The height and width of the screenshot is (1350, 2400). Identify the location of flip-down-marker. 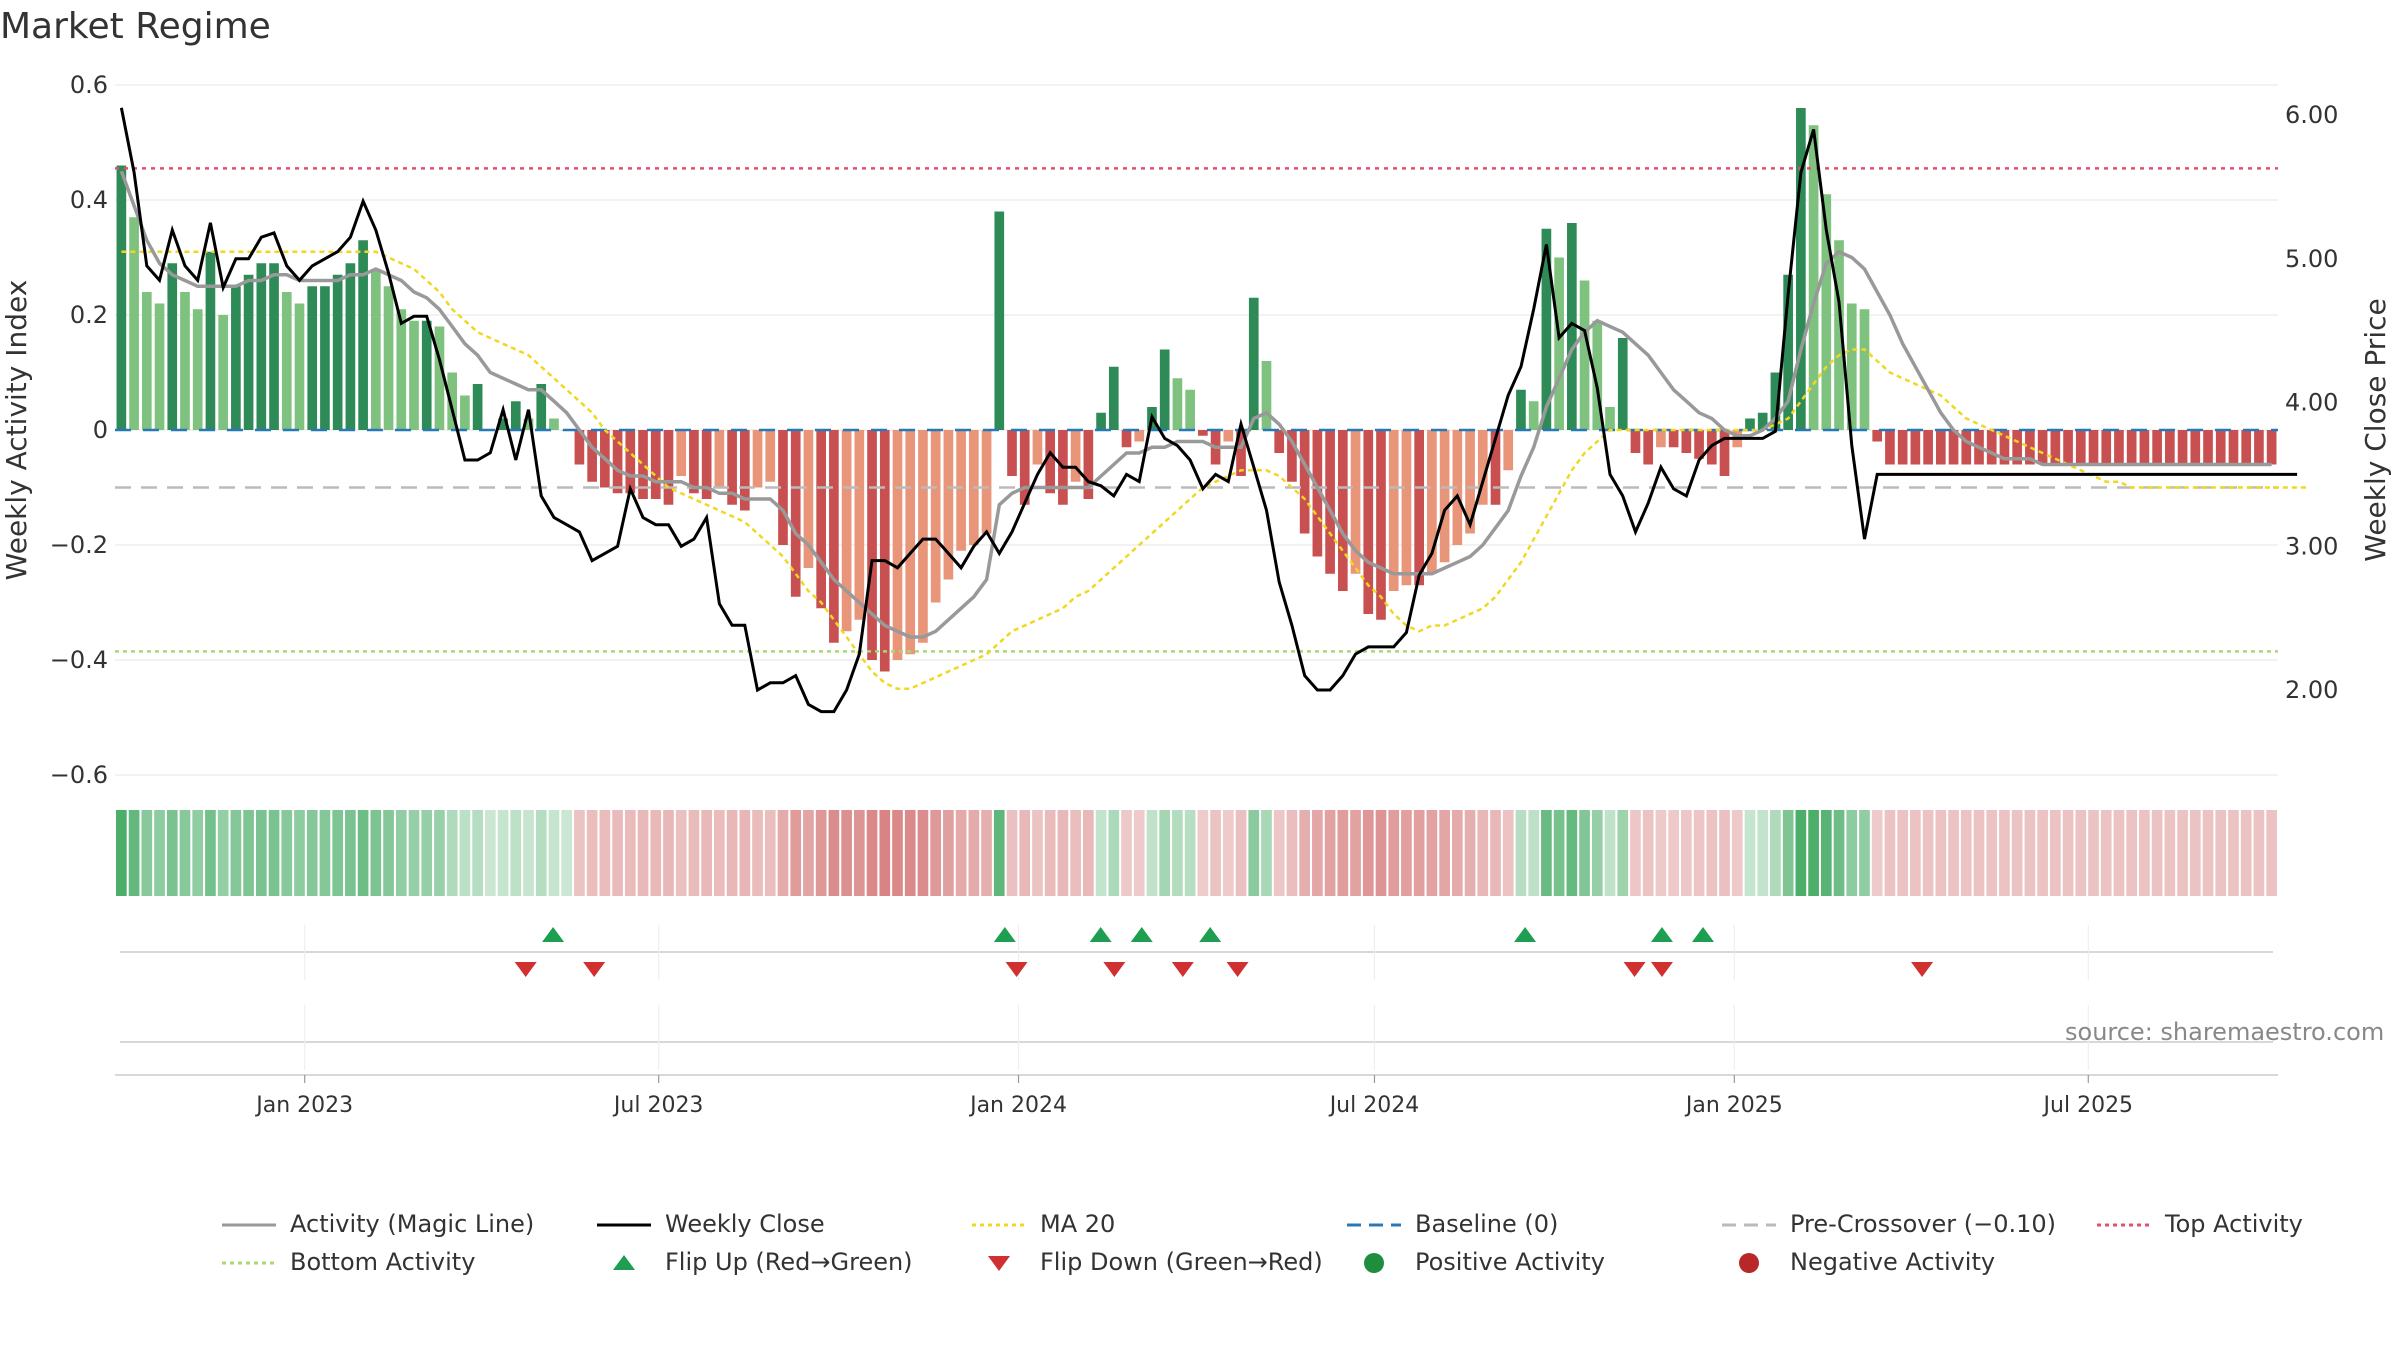
(1237, 969).